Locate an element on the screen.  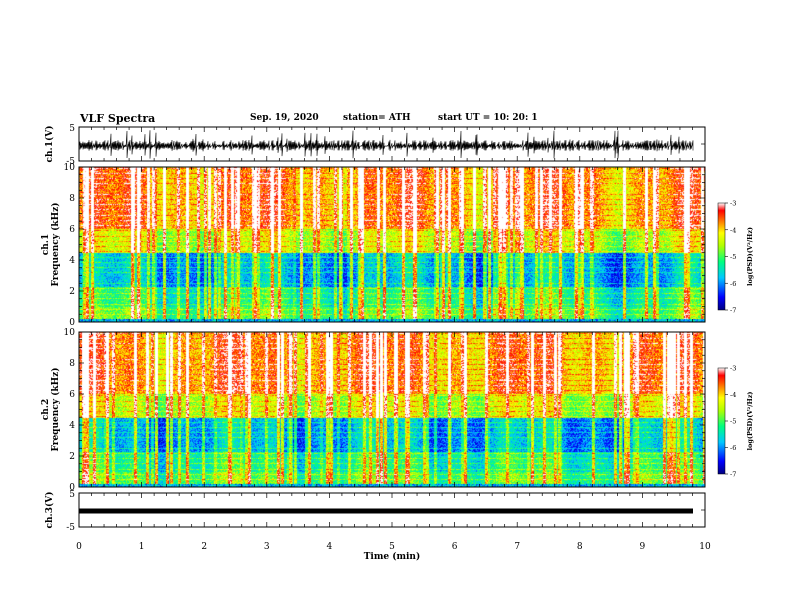
ch1-spectrogram-ylabel: ch.1 is located at coordinates (46, 244).